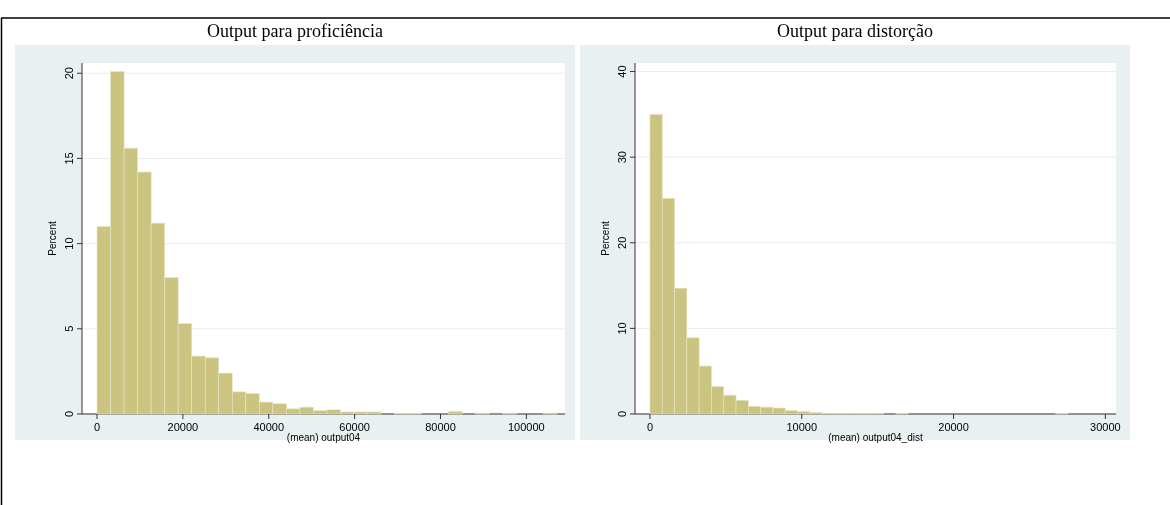 This screenshot has width=1170, height=505. I want to click on chart-title: Output para proficiência, so click(295, 31).